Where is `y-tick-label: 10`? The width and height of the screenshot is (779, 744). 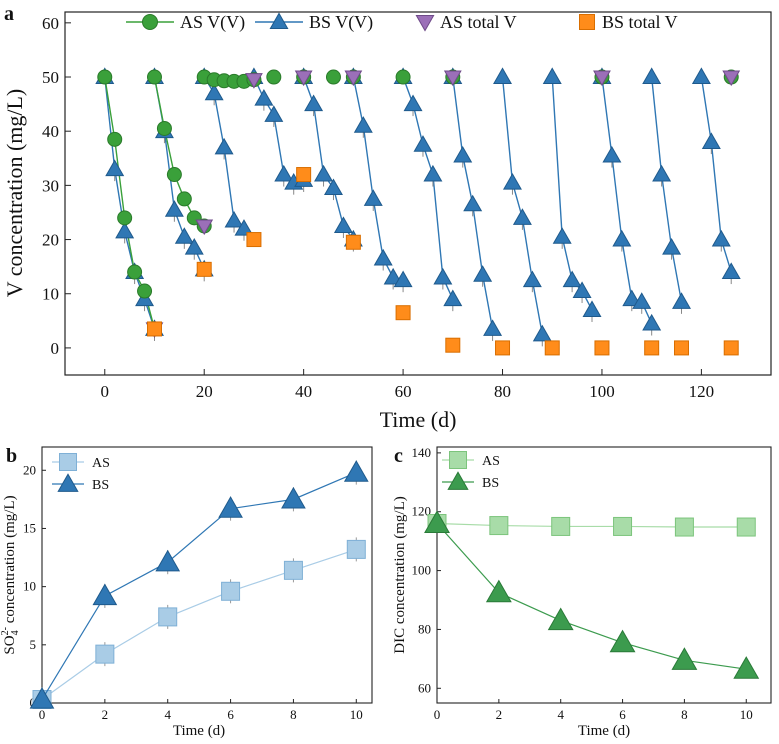 y-tick-label: 10 is located at coordinates (29, 586).